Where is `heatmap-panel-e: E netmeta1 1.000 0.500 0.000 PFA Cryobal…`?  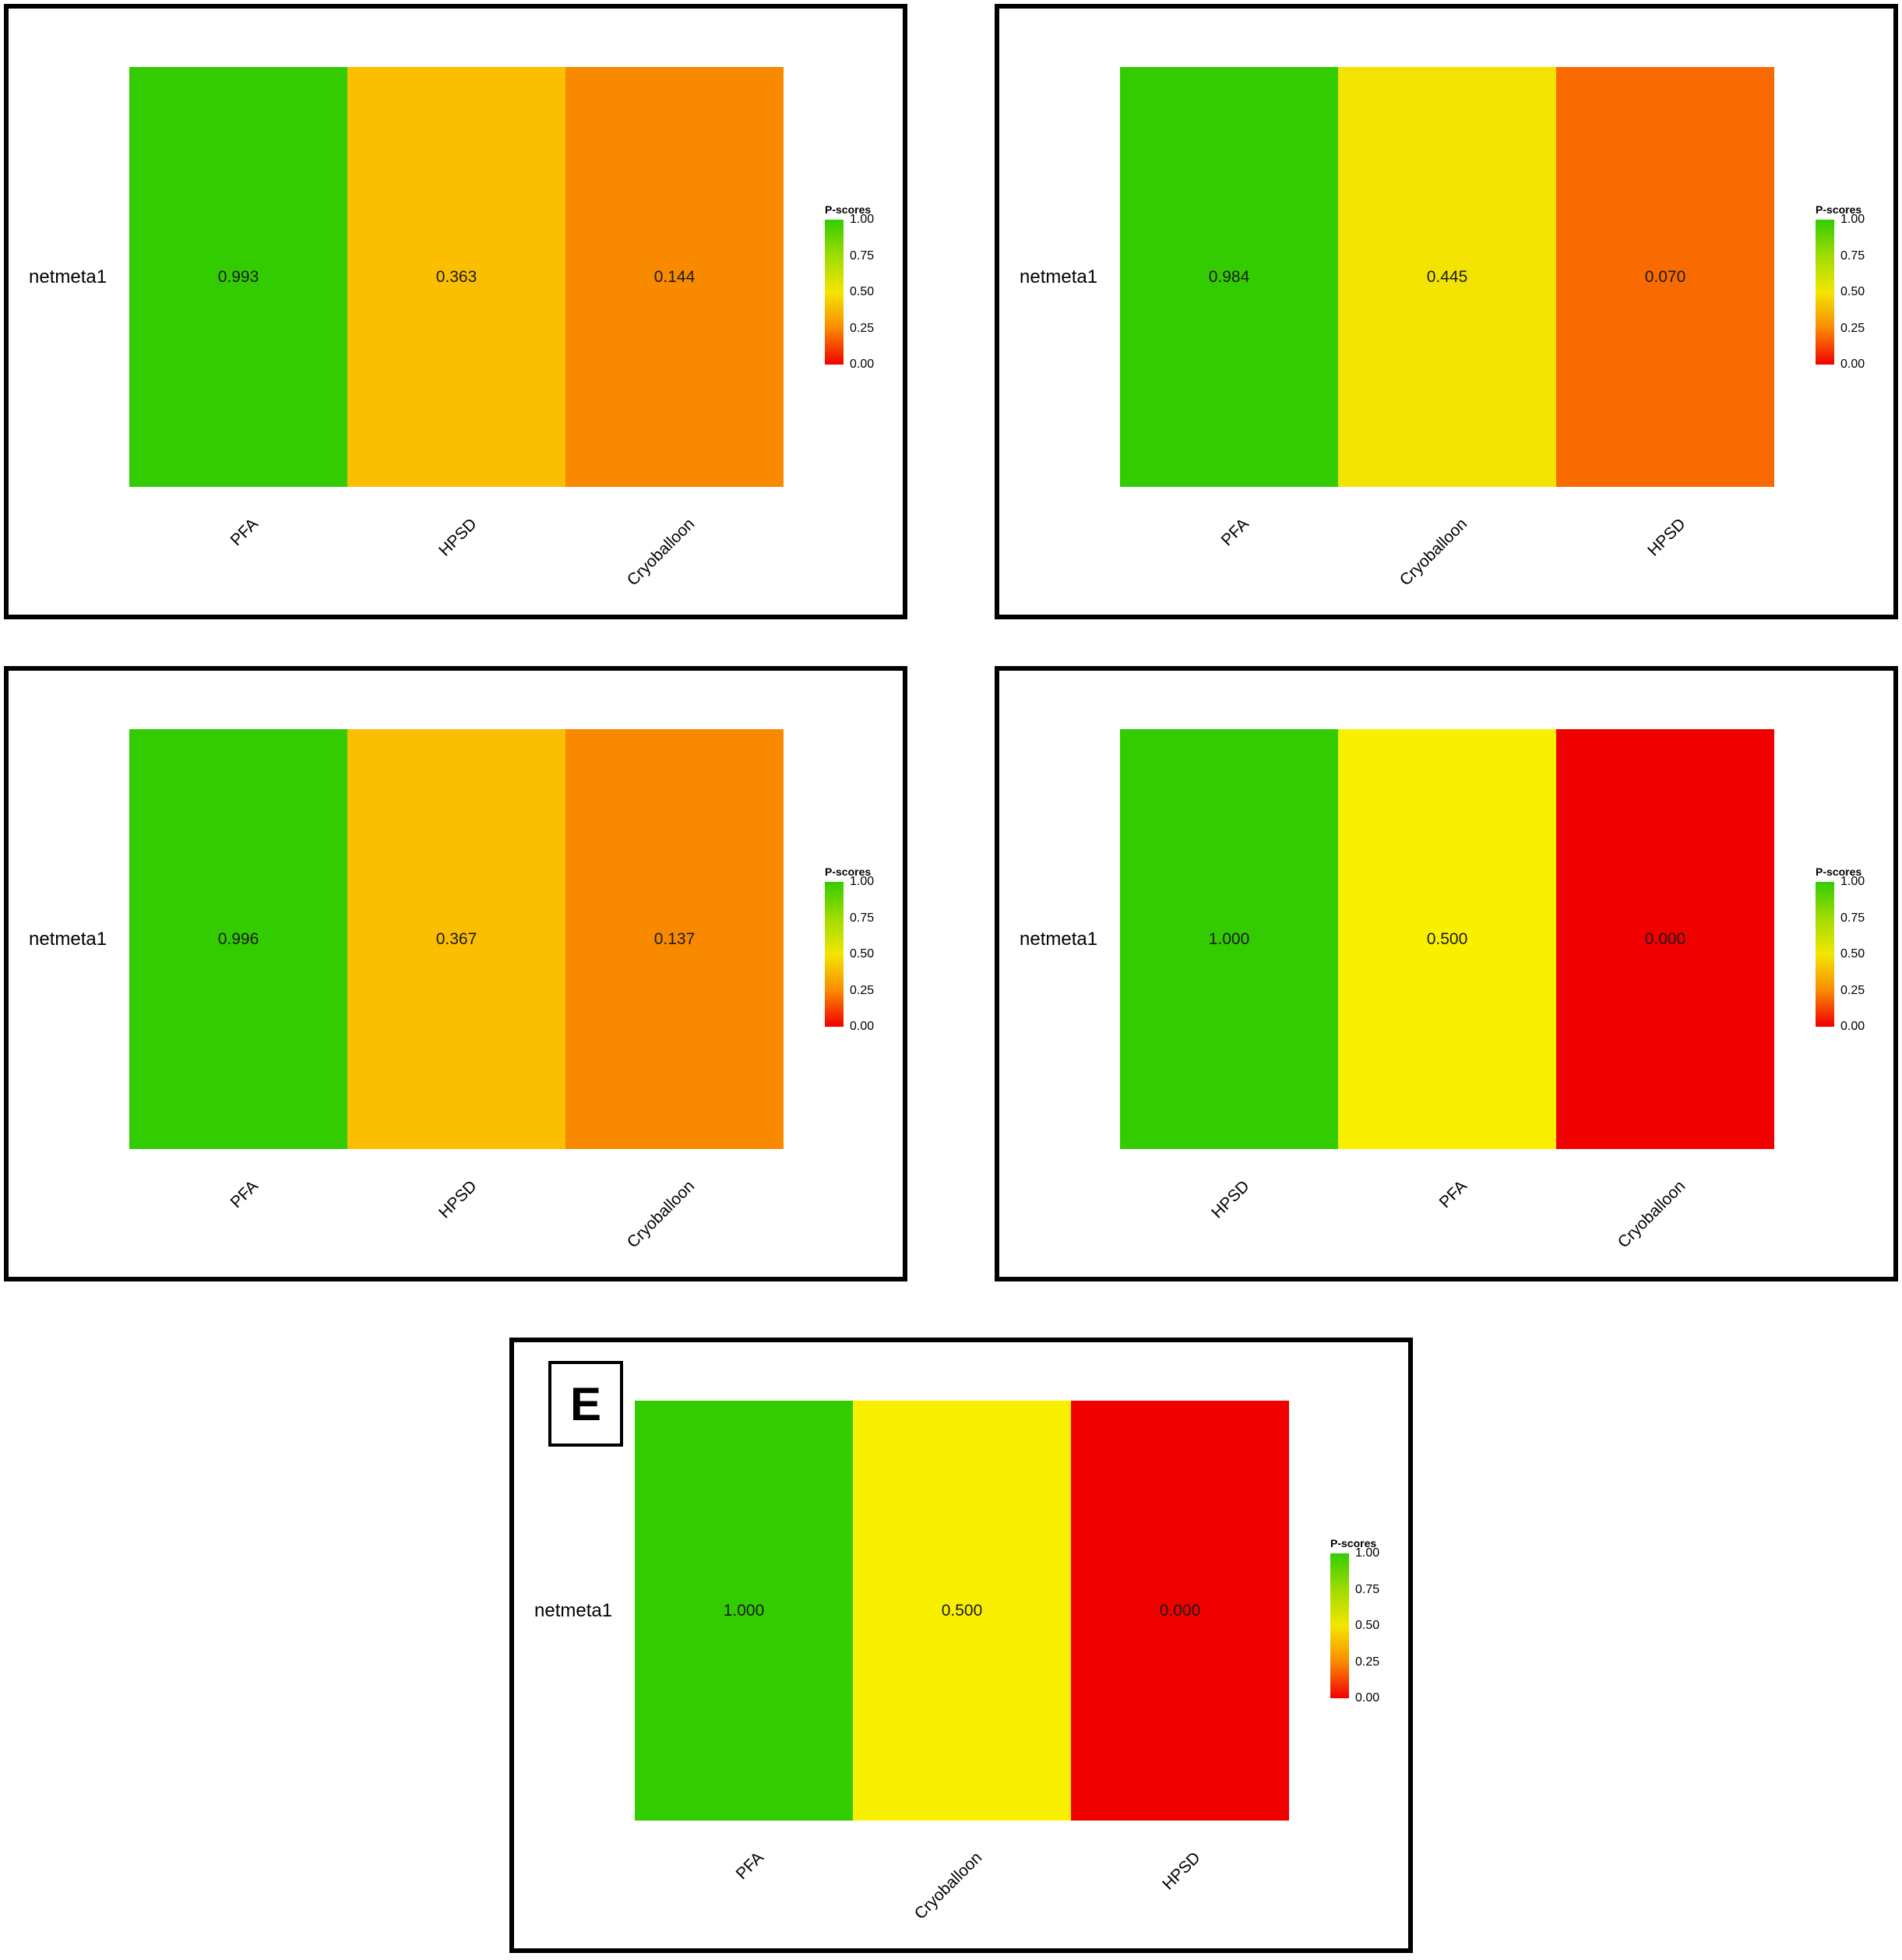 heatmap-panel-e: E netmeta1 1.000 0.500 0.000 PFA Cryobal… is located at coordinates (961, 1645).